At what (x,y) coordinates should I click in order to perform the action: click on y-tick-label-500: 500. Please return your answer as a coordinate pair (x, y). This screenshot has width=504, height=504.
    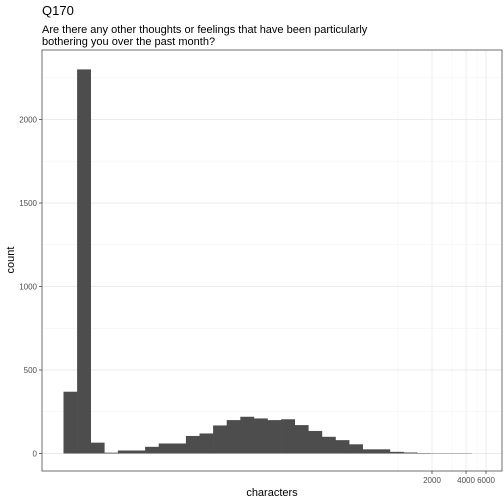
    Looking at the image, I should click on (31, 370).